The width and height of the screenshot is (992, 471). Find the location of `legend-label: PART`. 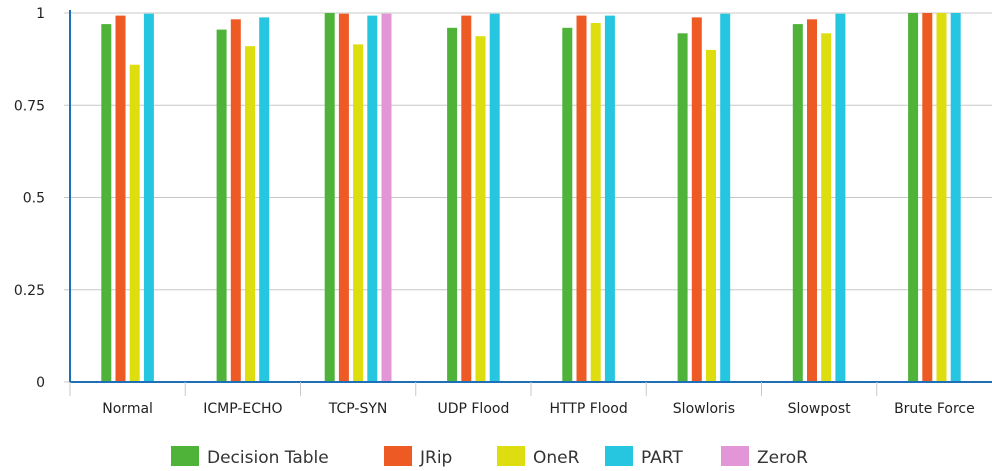

legend-label: PART is located at coordinates (662, 458).